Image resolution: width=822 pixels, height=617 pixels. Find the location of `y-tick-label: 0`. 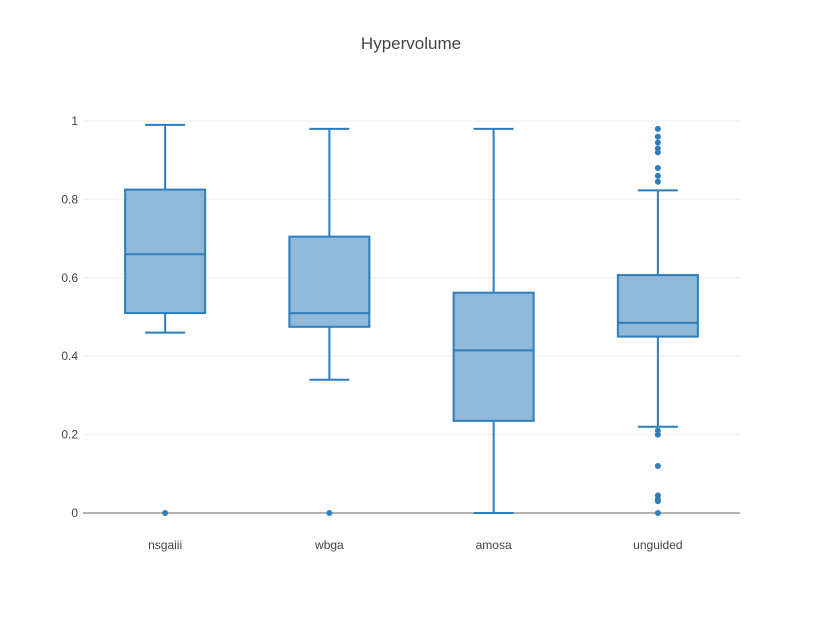

y-tick-label: 0 is located at coordinates (74, 513).